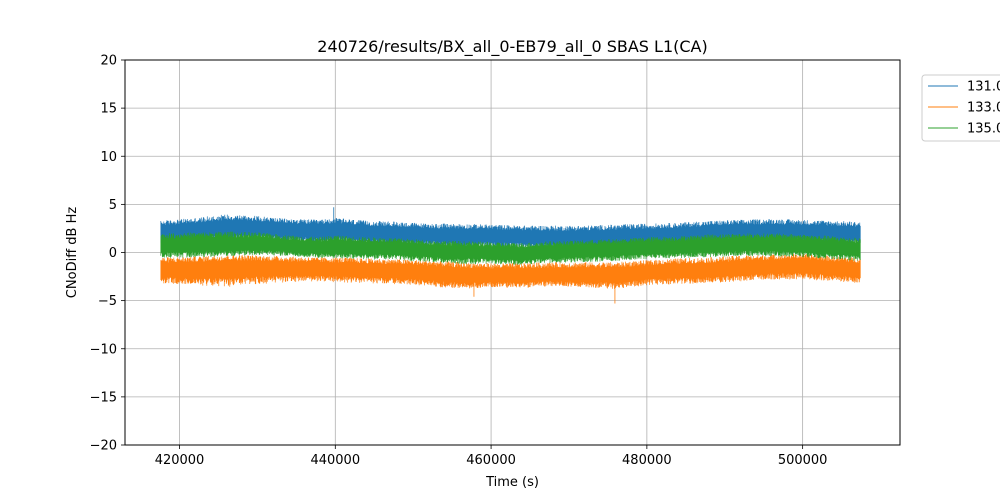  What do you see at coordinates (113, 253) in the screenshot?
I see `y-tick-label: 0` at bounding box center [113, 253].